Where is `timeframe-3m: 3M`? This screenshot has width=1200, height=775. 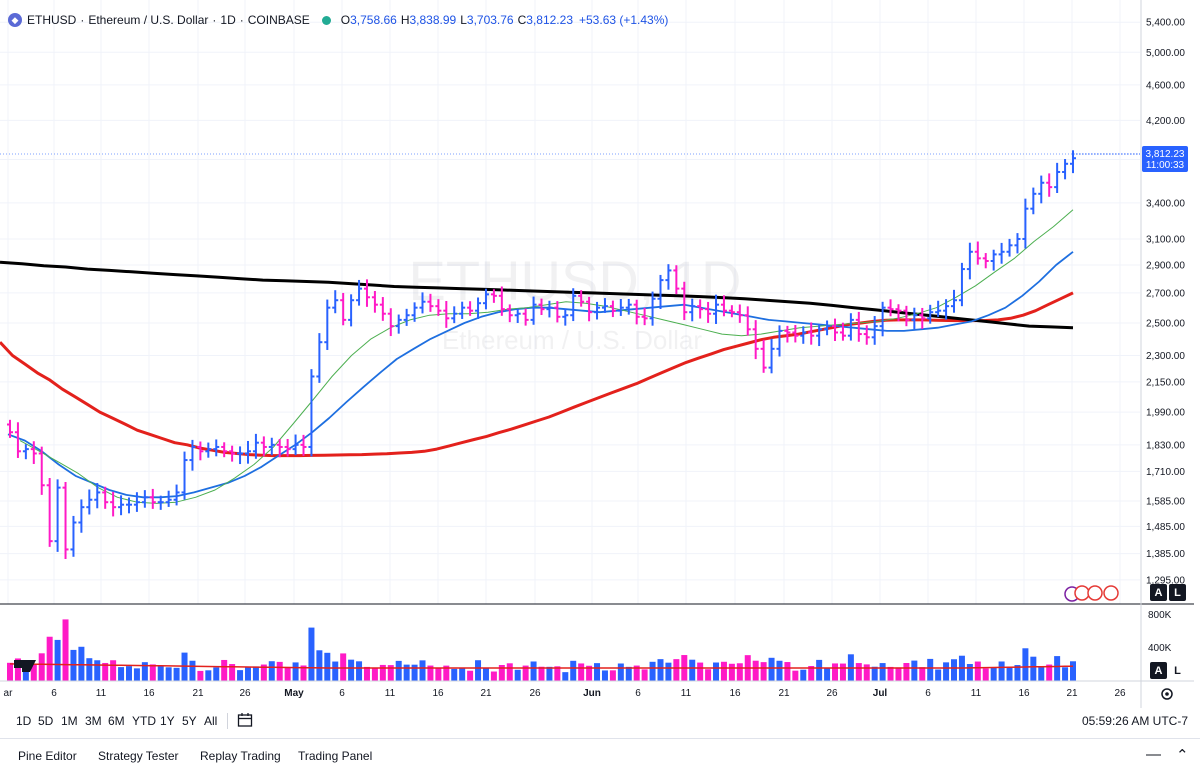 timeframe-3m: 3M is located at coordinates (93, 721).